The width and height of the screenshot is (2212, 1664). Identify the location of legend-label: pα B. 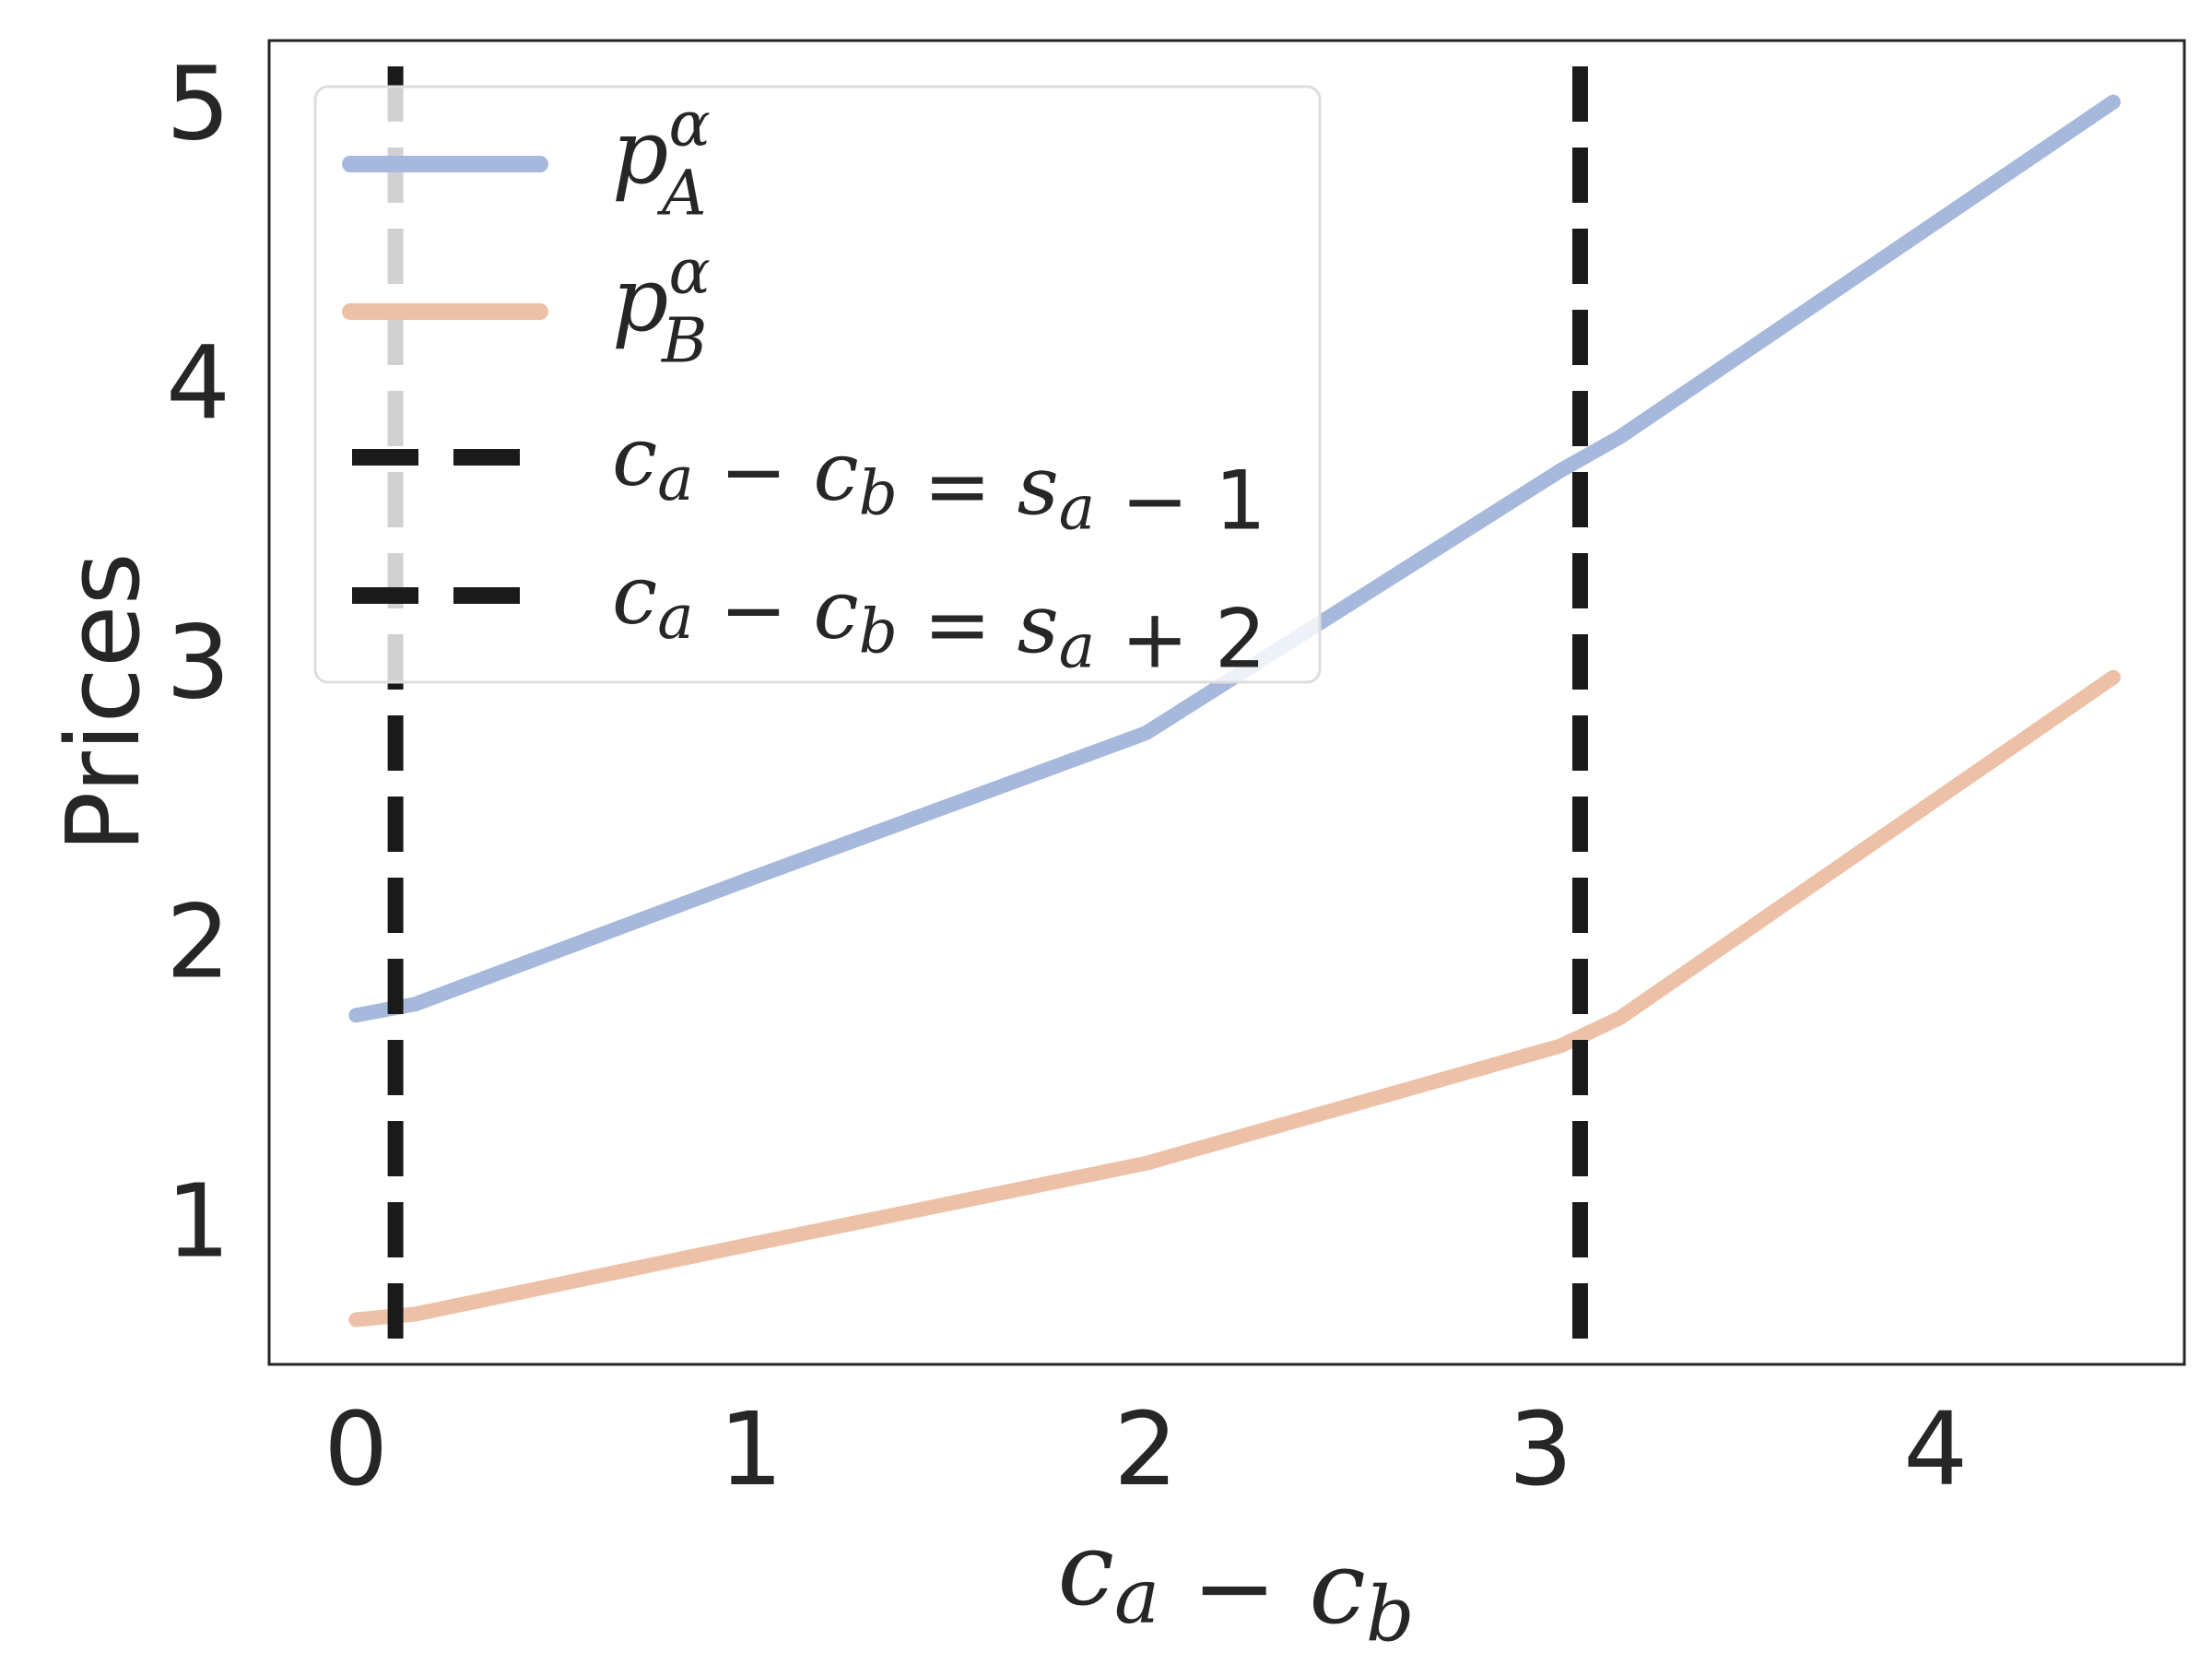
(661, 306).